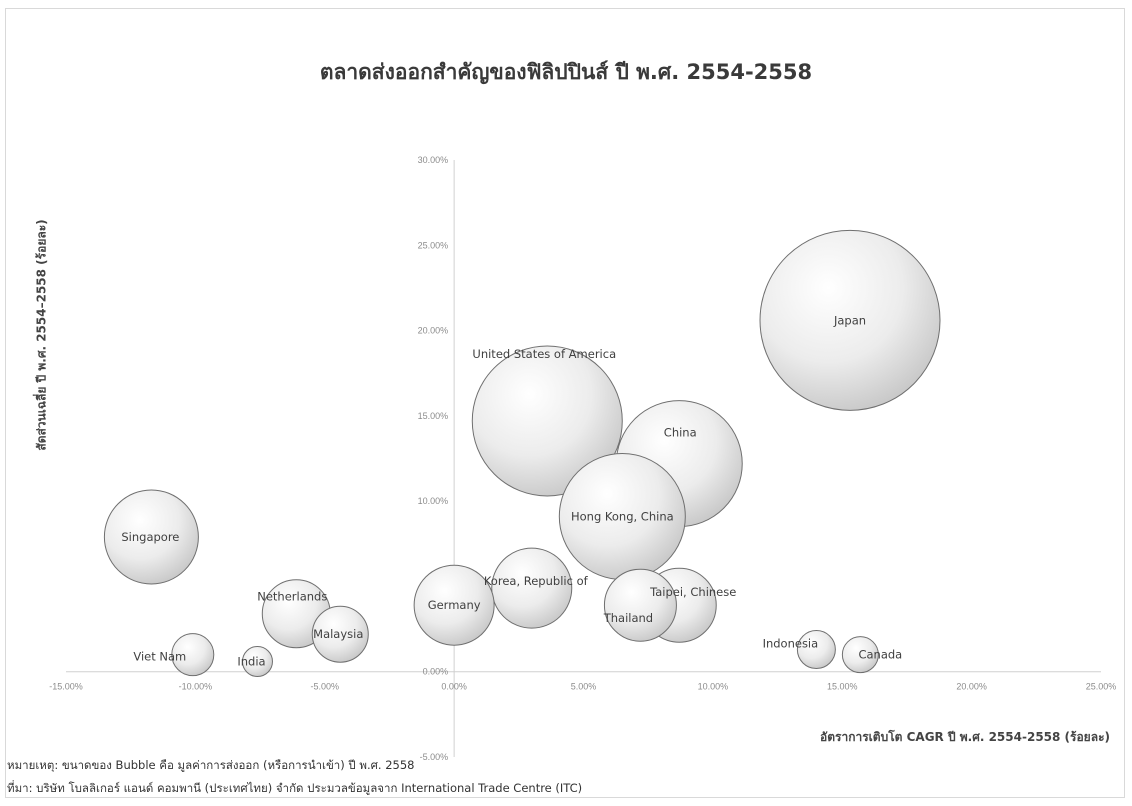 The image size is (1132, 806). I want to click on bubble-thailand, so click(640, 605).